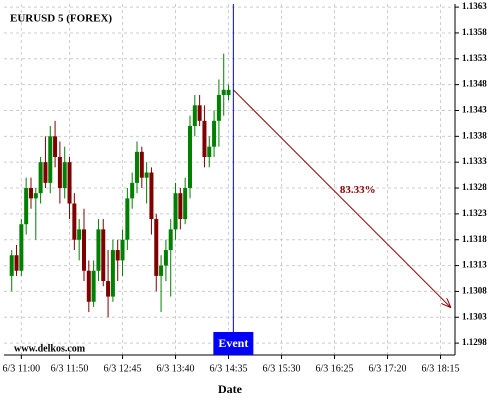 The height and width of the screenshot is (400, 500). I want to click on y-tick-label: 1.1333, so click(474, 161).